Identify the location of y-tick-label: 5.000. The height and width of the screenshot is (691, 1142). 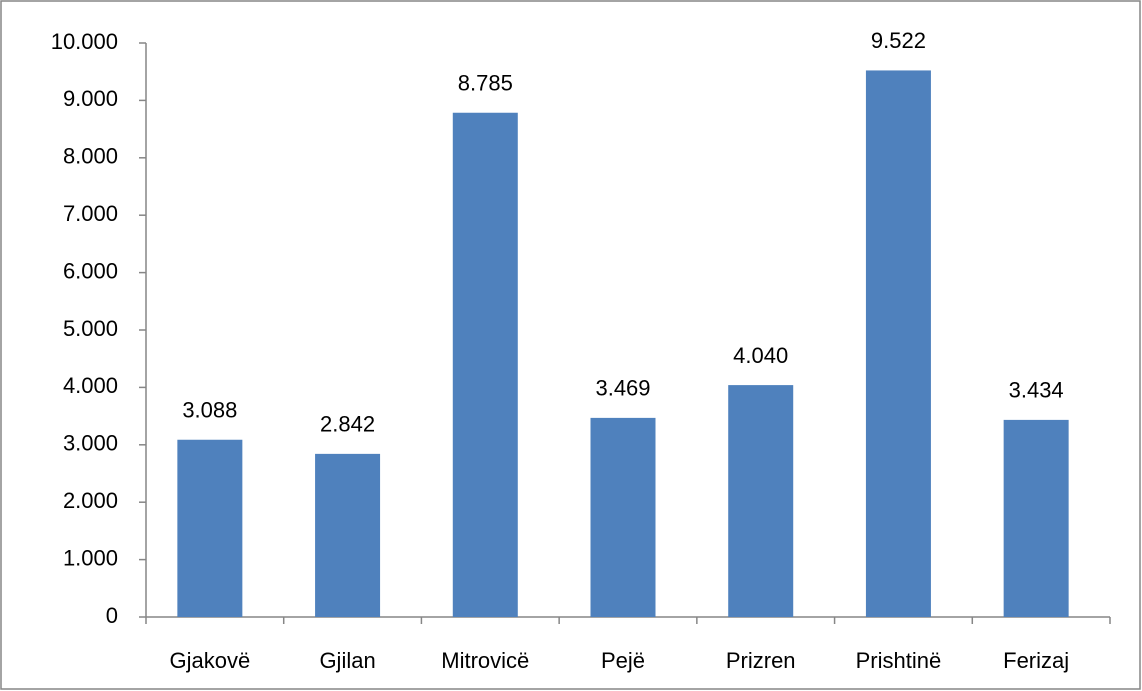
(90, 328).